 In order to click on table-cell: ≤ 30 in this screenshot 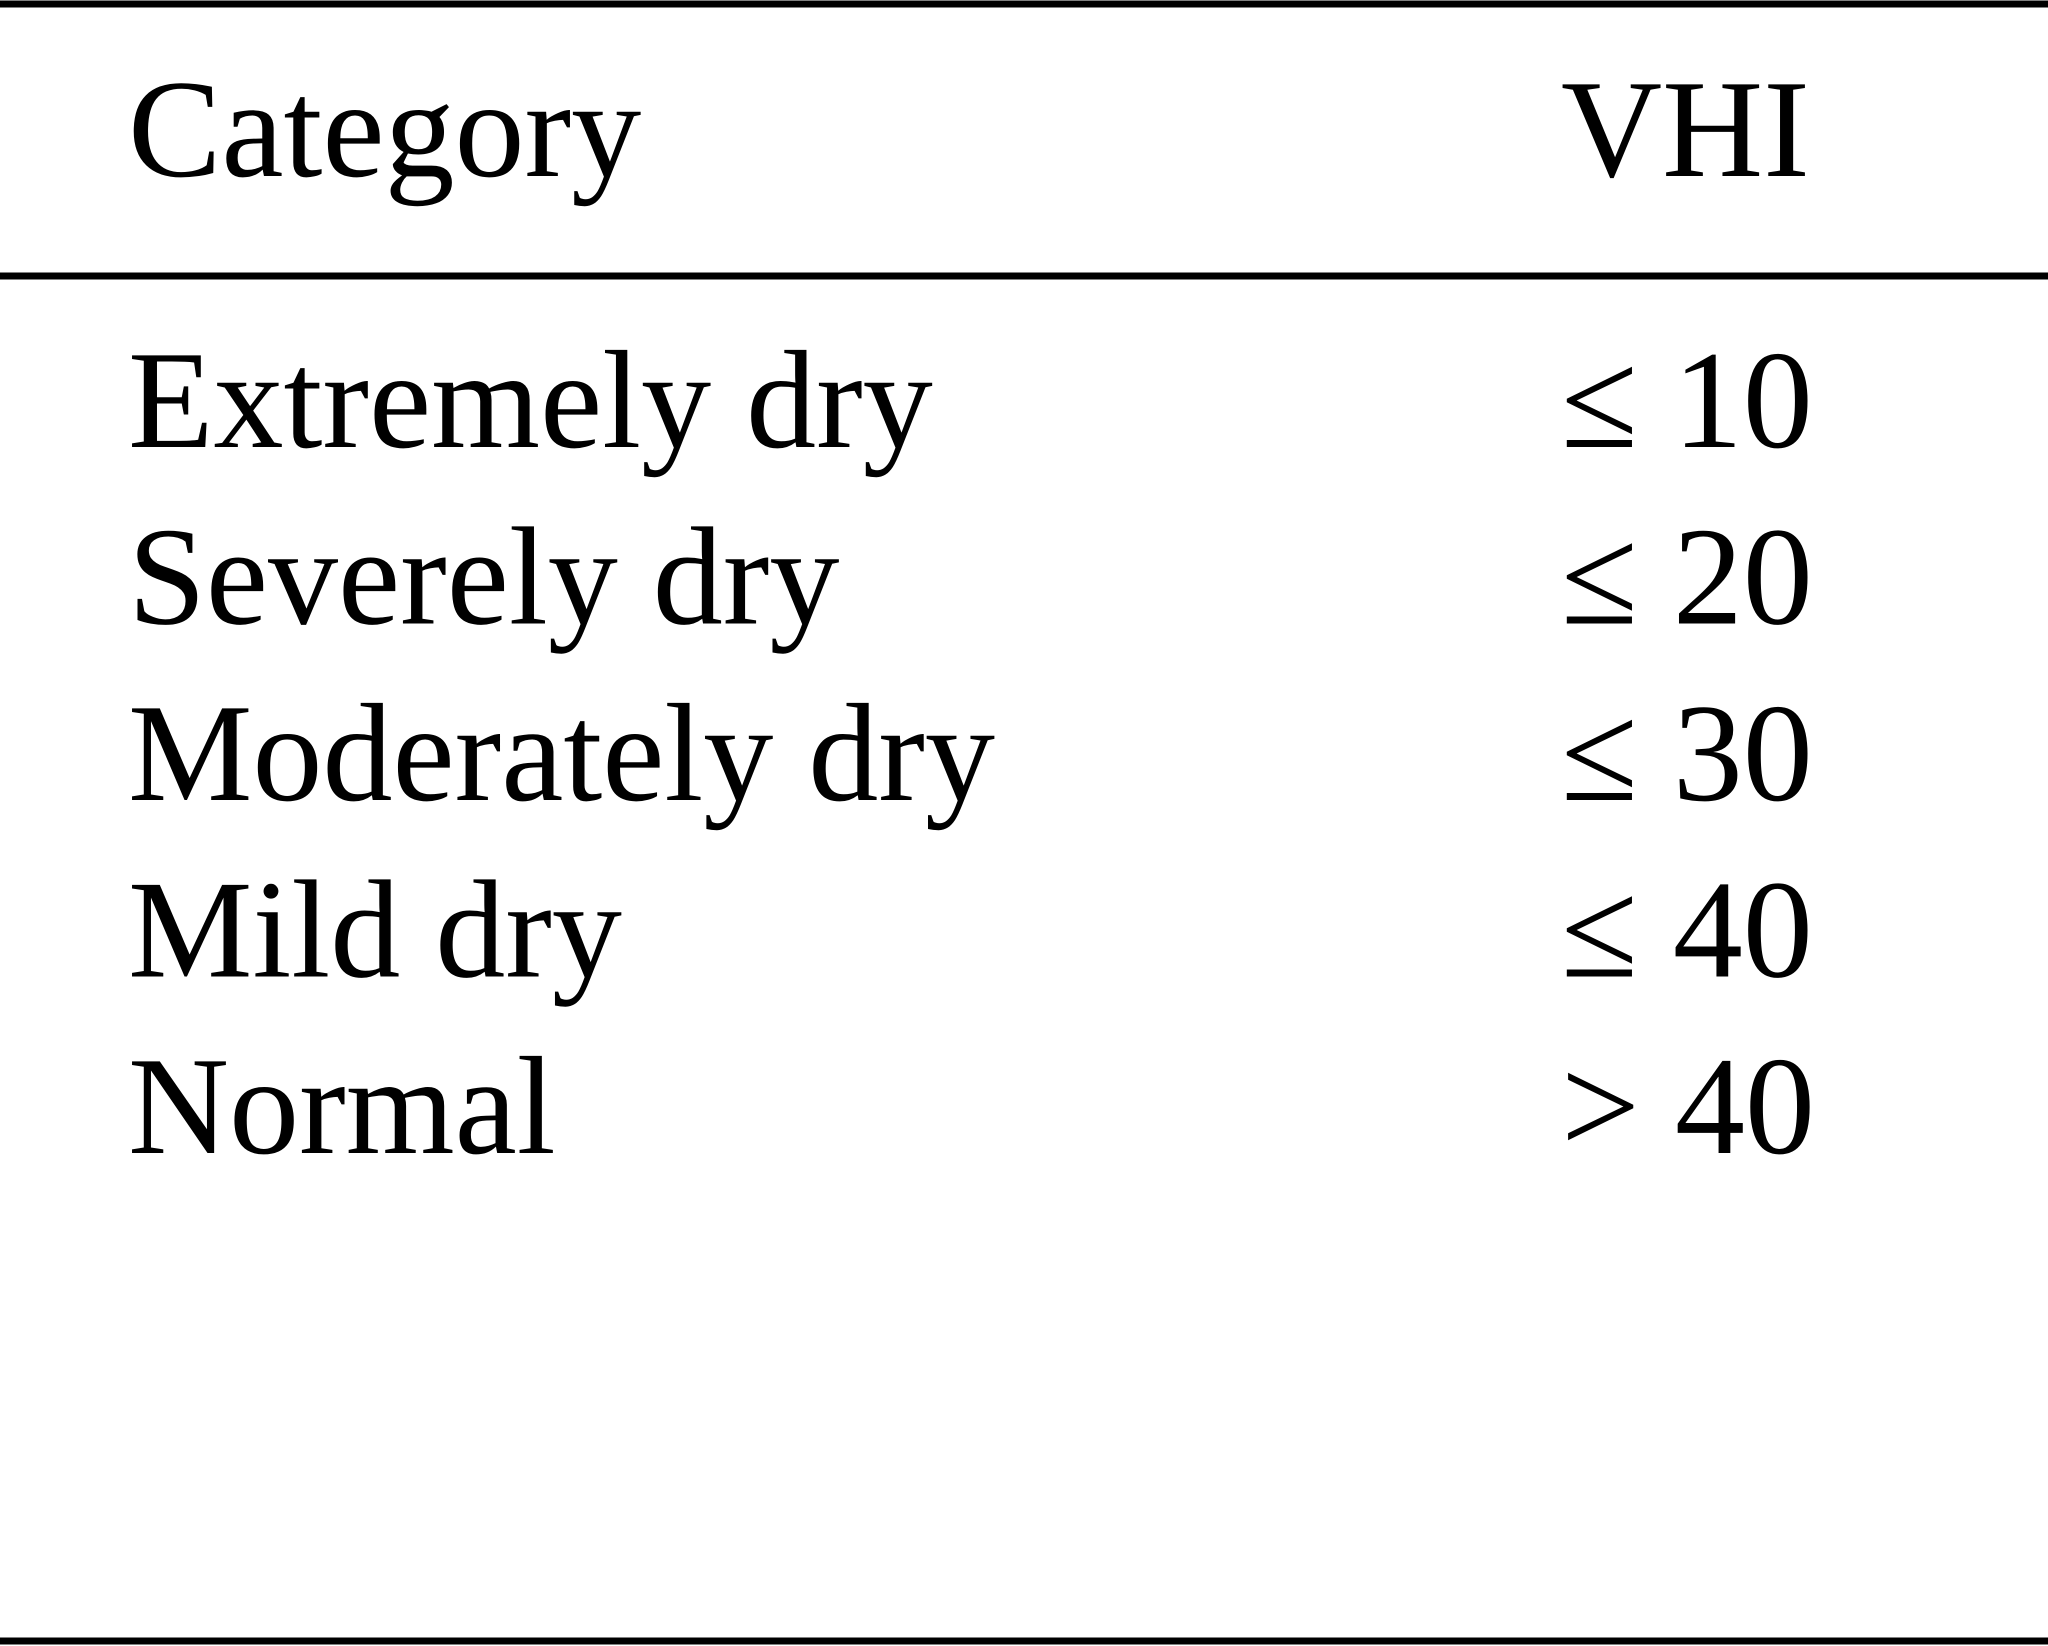, I will do `click(1687, 753)`.